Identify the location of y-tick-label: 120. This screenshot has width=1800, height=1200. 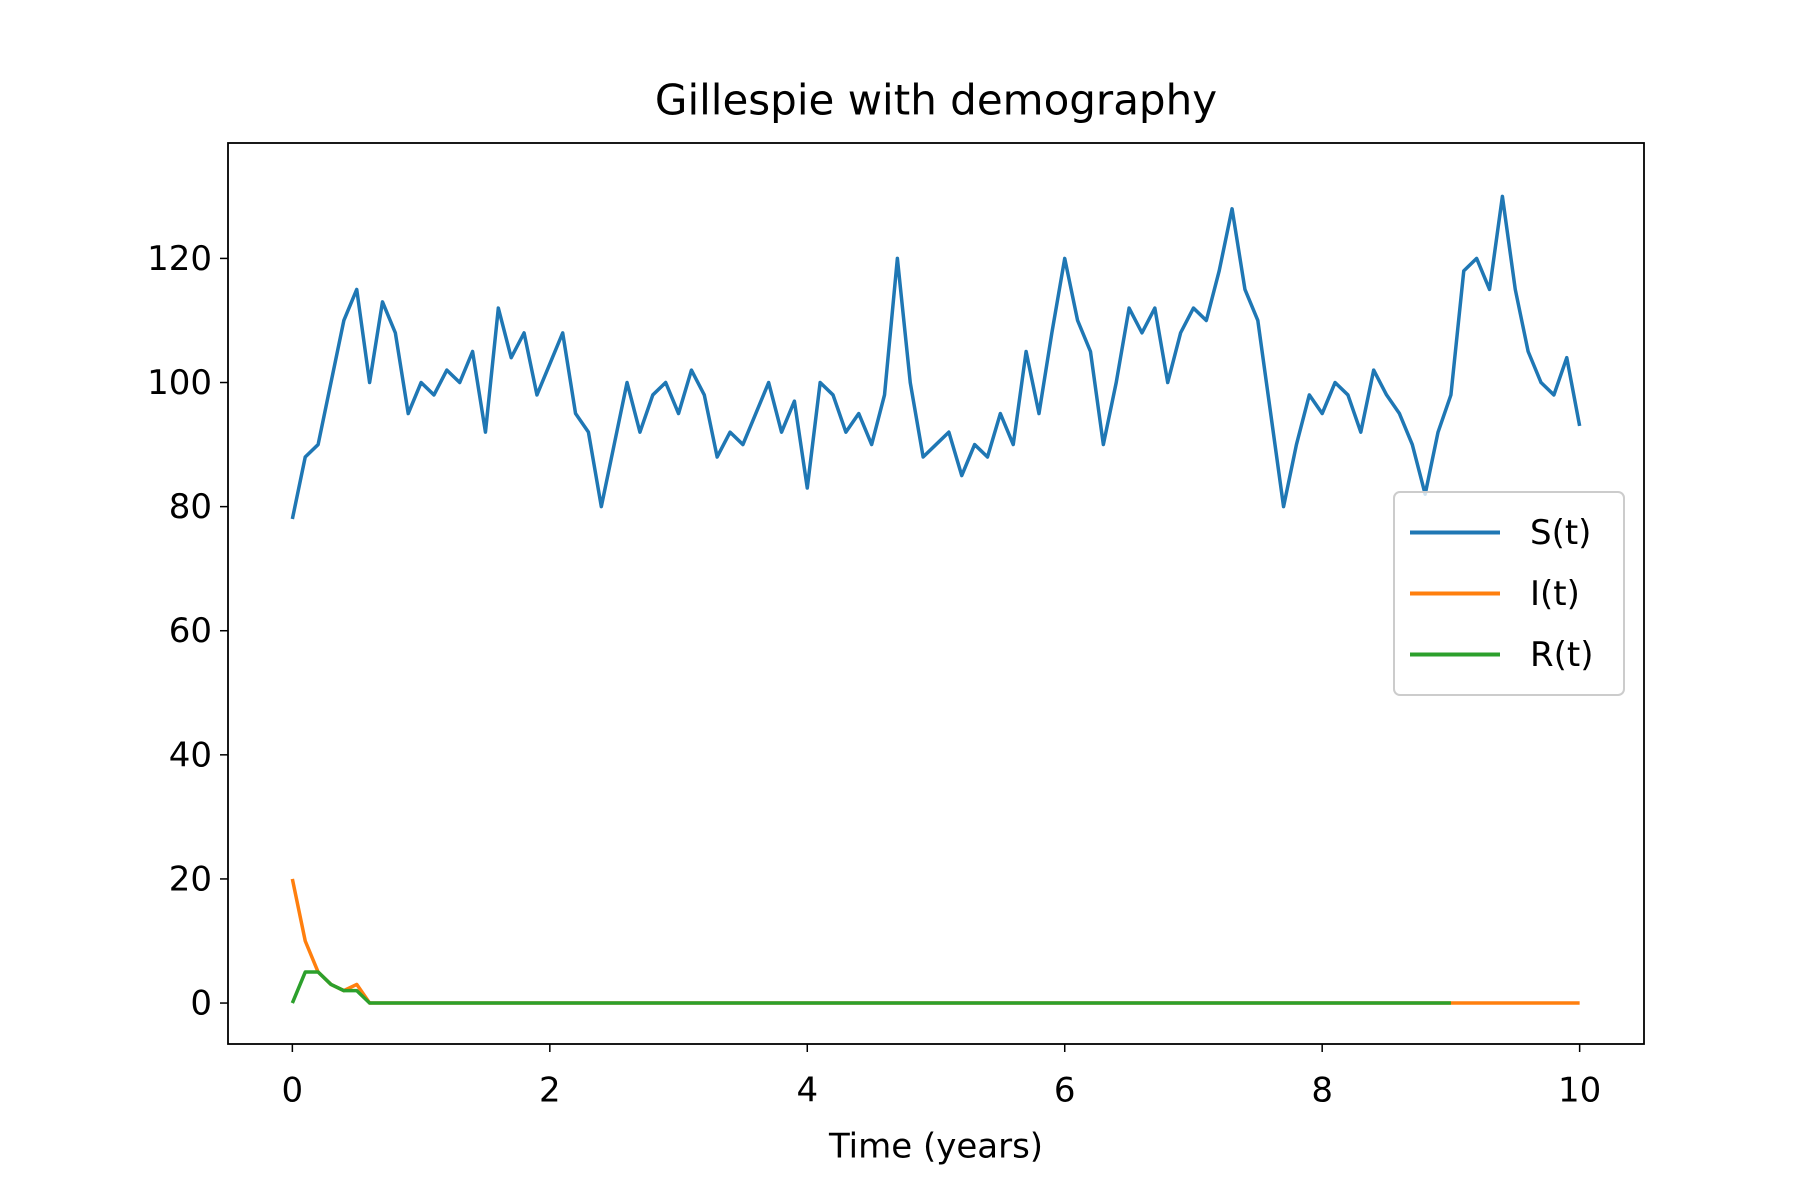
(179, 259).